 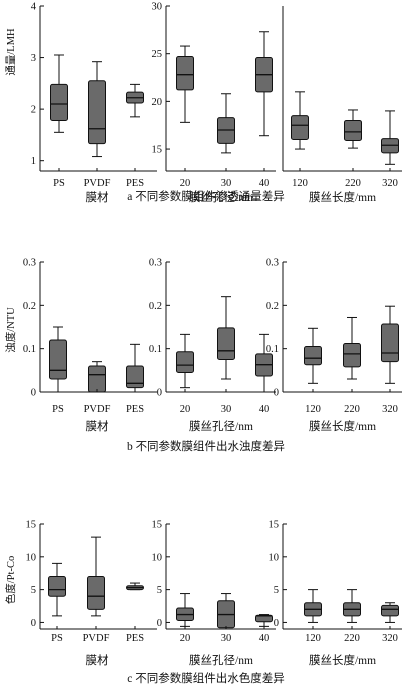 I want to click on y-tick-label: 1, so click(x=33, y=161).